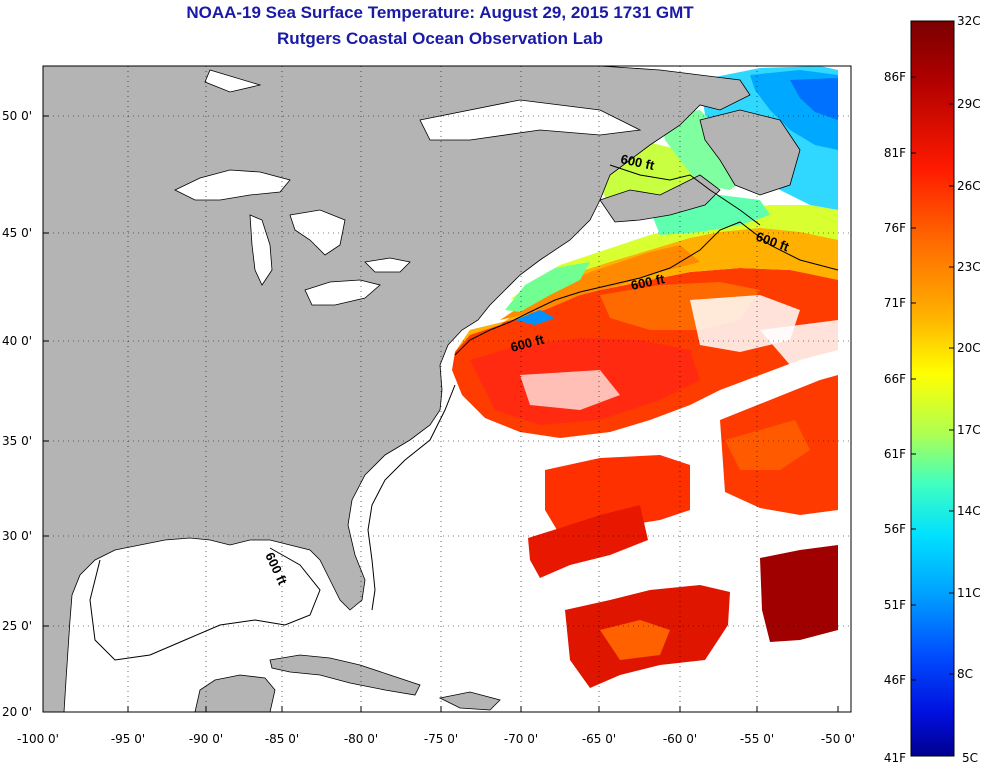 The image size is (984, 770). I want to click on celsius-label: 11C, so click(969, 593).